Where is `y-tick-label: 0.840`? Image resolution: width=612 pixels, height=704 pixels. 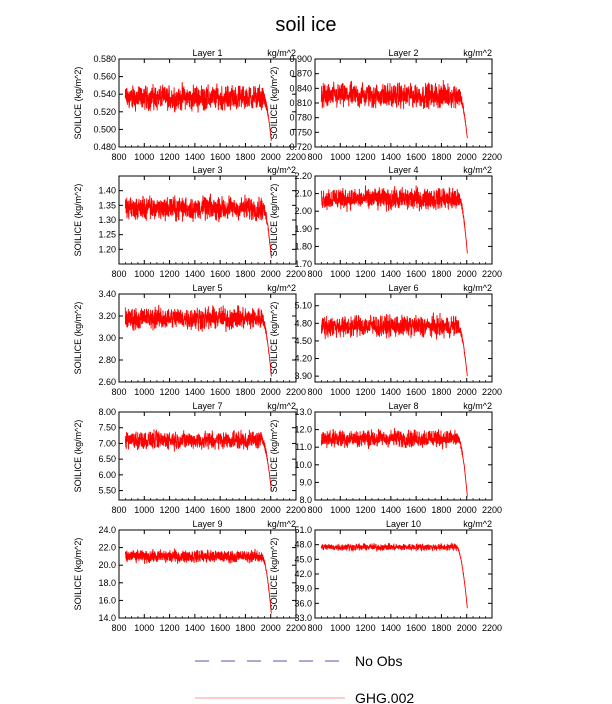
y-tick-label: 0.840 is located at coordinates (300, 88).